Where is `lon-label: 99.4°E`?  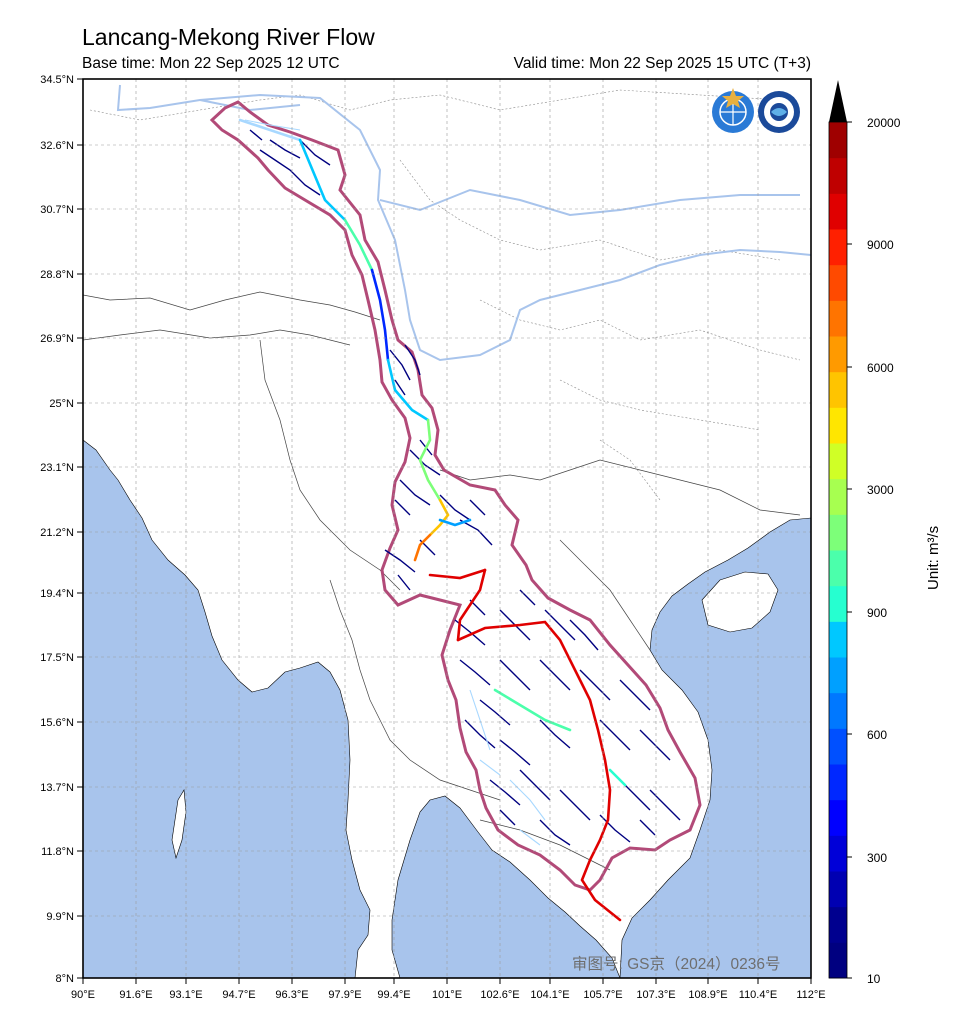 lon-label: 99.4°E is located at coordinates (393, 995).